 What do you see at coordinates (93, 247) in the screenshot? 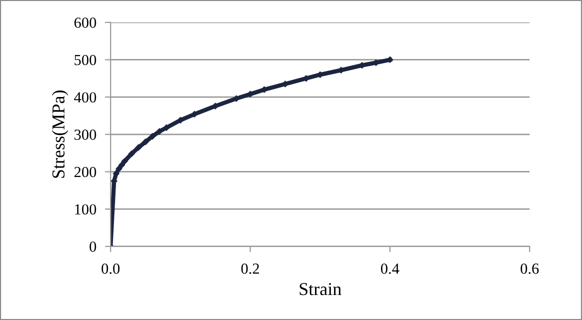
I see `y-tick-label: 0` at bounding box center [93, 247].